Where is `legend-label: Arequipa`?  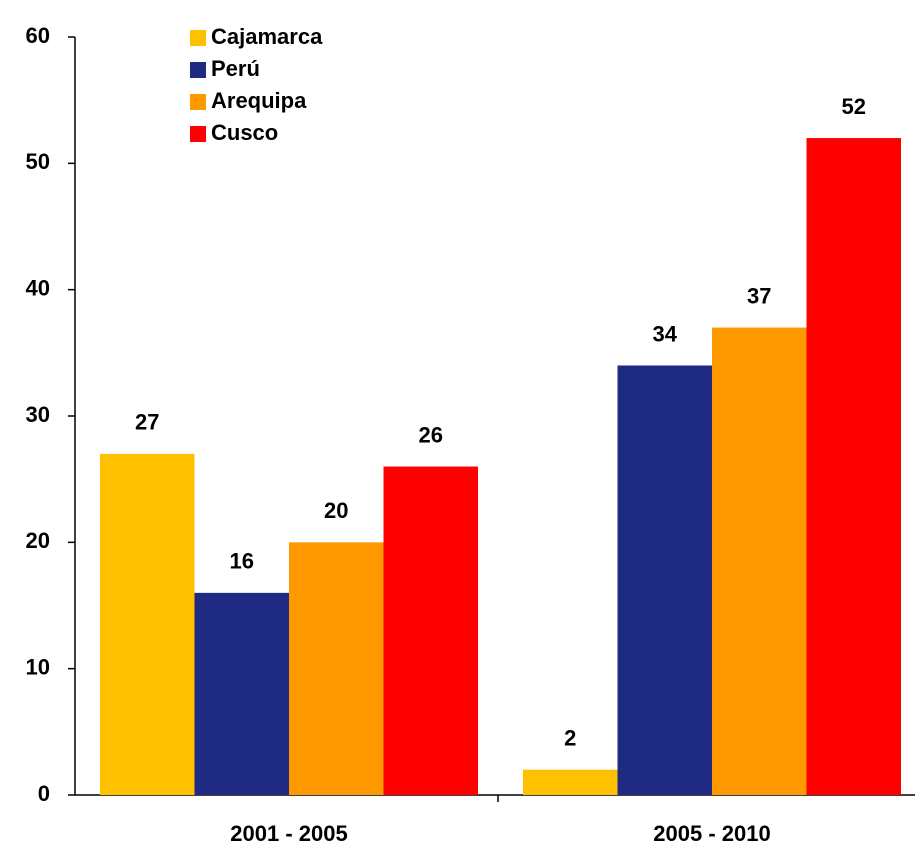 legend-label: Arequipa is located at coordinates (259, 100).